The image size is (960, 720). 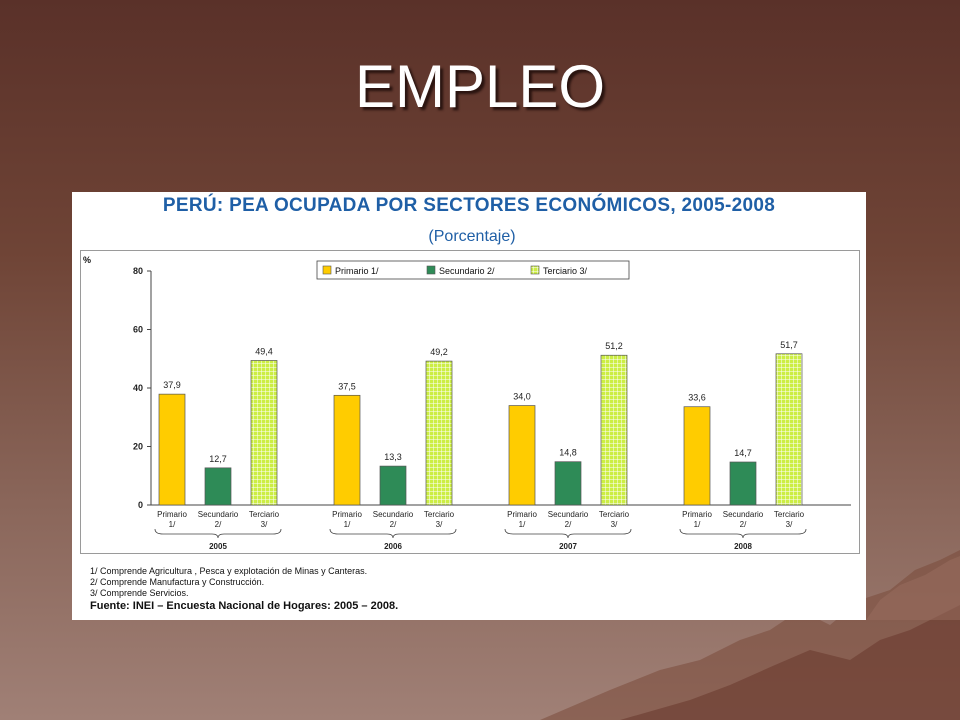 What do you see at coordinates (393, 546) in the screenshot?
I see `x-category-label: 2006` at bounding box center [393, 546].